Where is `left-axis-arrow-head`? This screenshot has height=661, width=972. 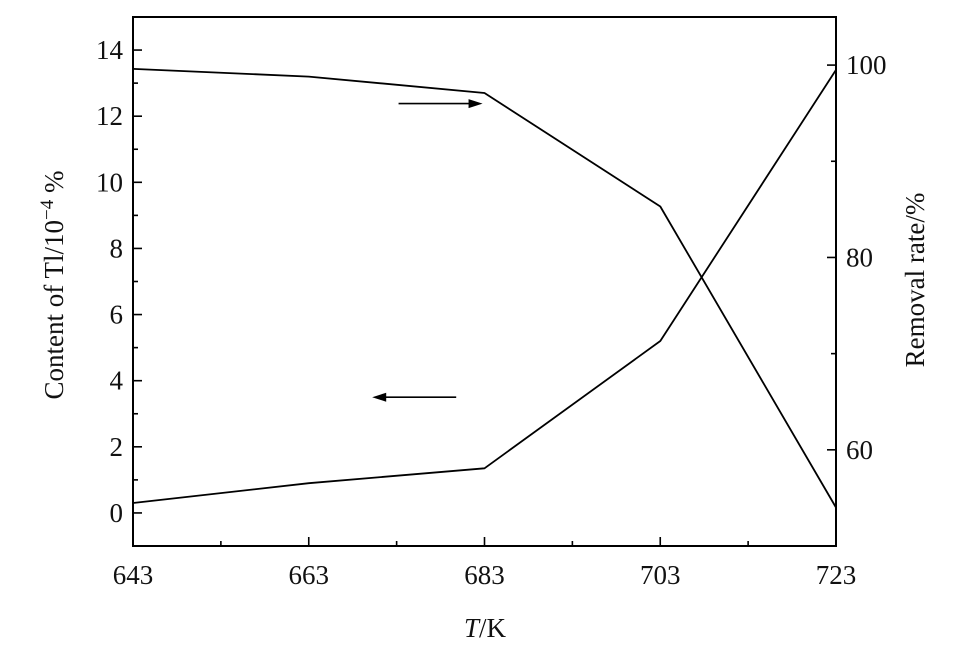 left-axis-arrow-head is located at coordinates (379, 397).